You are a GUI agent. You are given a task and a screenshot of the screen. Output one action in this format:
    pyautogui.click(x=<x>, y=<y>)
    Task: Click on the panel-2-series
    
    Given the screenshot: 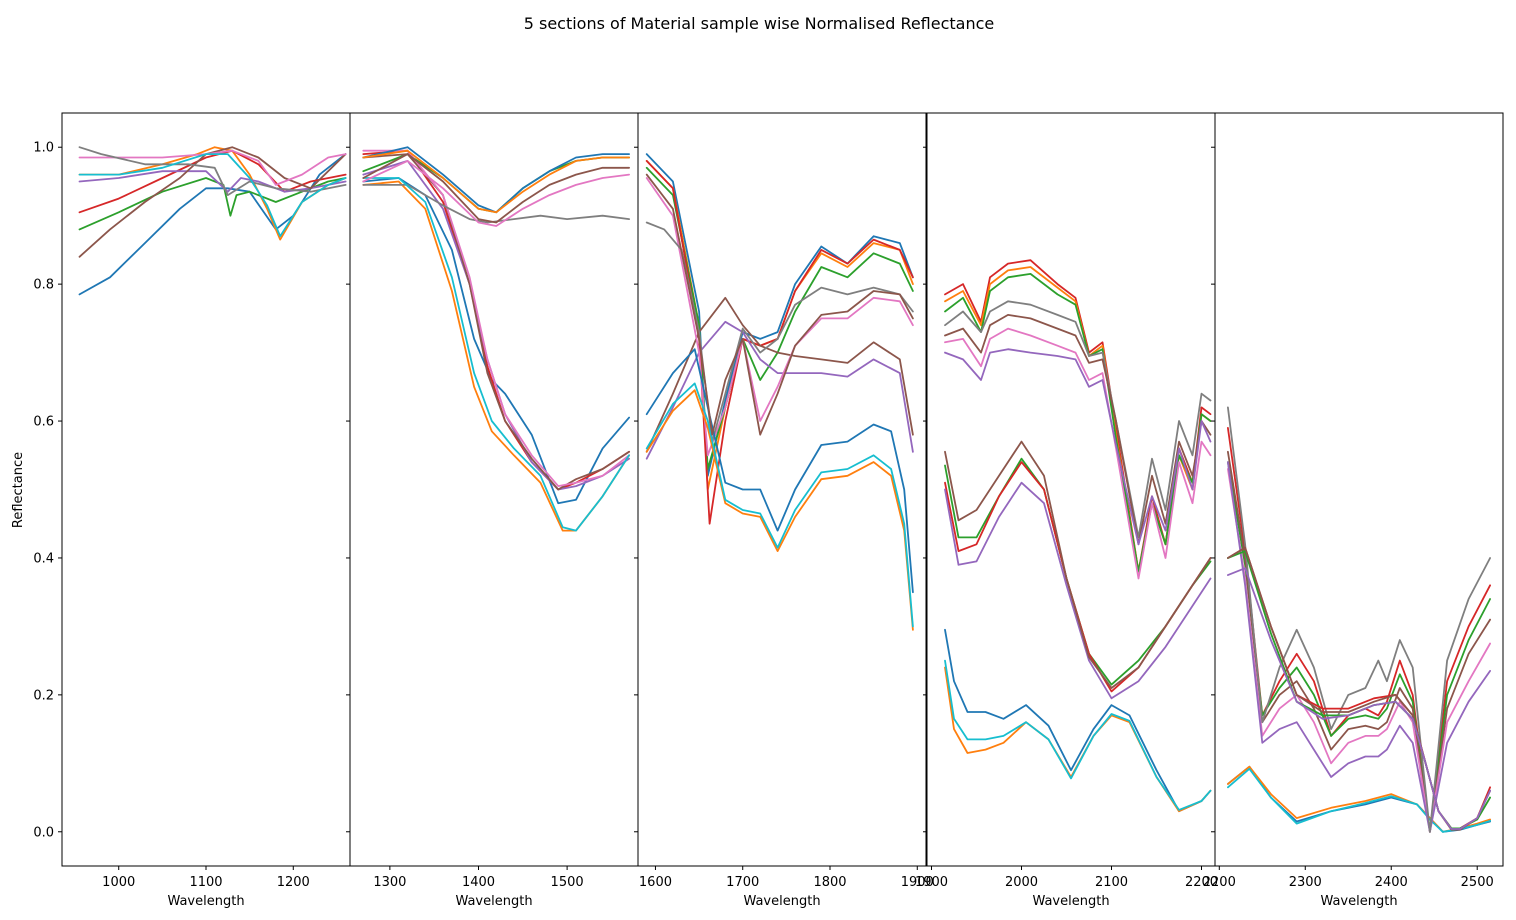 What is the action you would take?
    pyautogui.click(x=496, y=339)
    